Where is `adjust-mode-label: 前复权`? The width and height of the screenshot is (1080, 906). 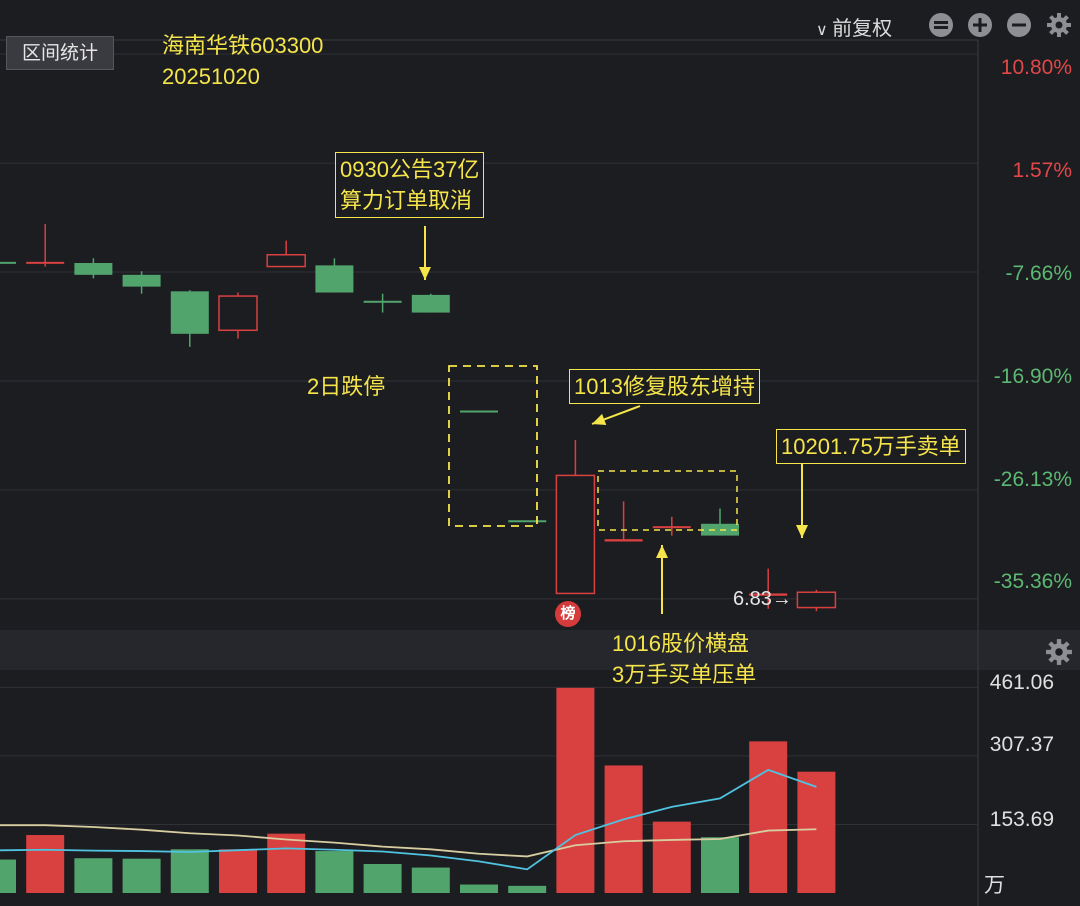 adjust-mode-label: 前复权 is located at coordinates (862, 29).